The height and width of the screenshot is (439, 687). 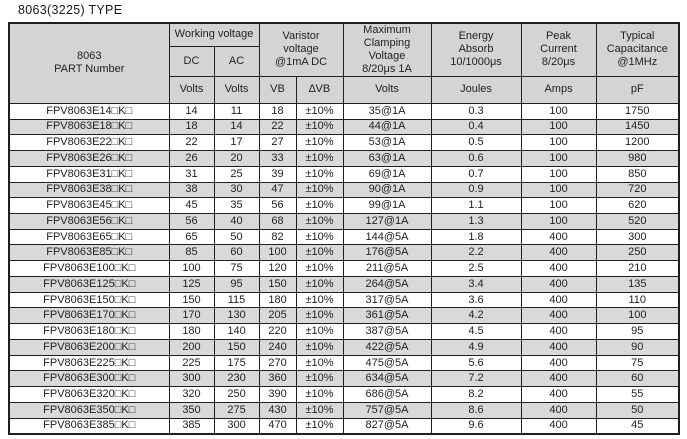 What do you see at coordinates (89, 127) in the screenshot?
I see `part-number-cell: FPV8063E18□K□` at bounding box center [89, 127].